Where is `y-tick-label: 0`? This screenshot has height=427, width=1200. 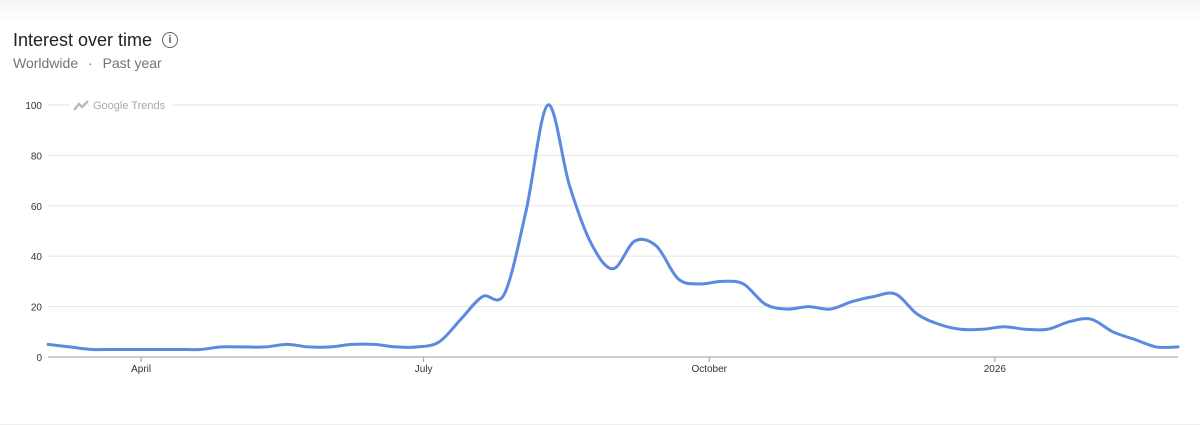
y-tick-label: 0 is located at coordinates (39, 358).